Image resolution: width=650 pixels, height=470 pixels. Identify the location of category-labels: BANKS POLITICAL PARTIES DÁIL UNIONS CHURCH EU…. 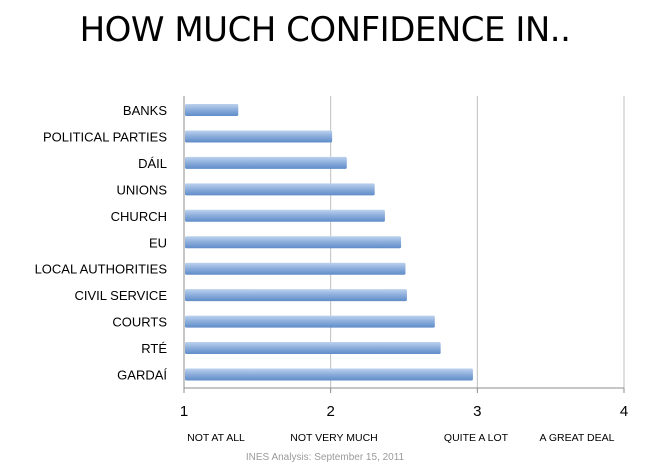
(101, 243).